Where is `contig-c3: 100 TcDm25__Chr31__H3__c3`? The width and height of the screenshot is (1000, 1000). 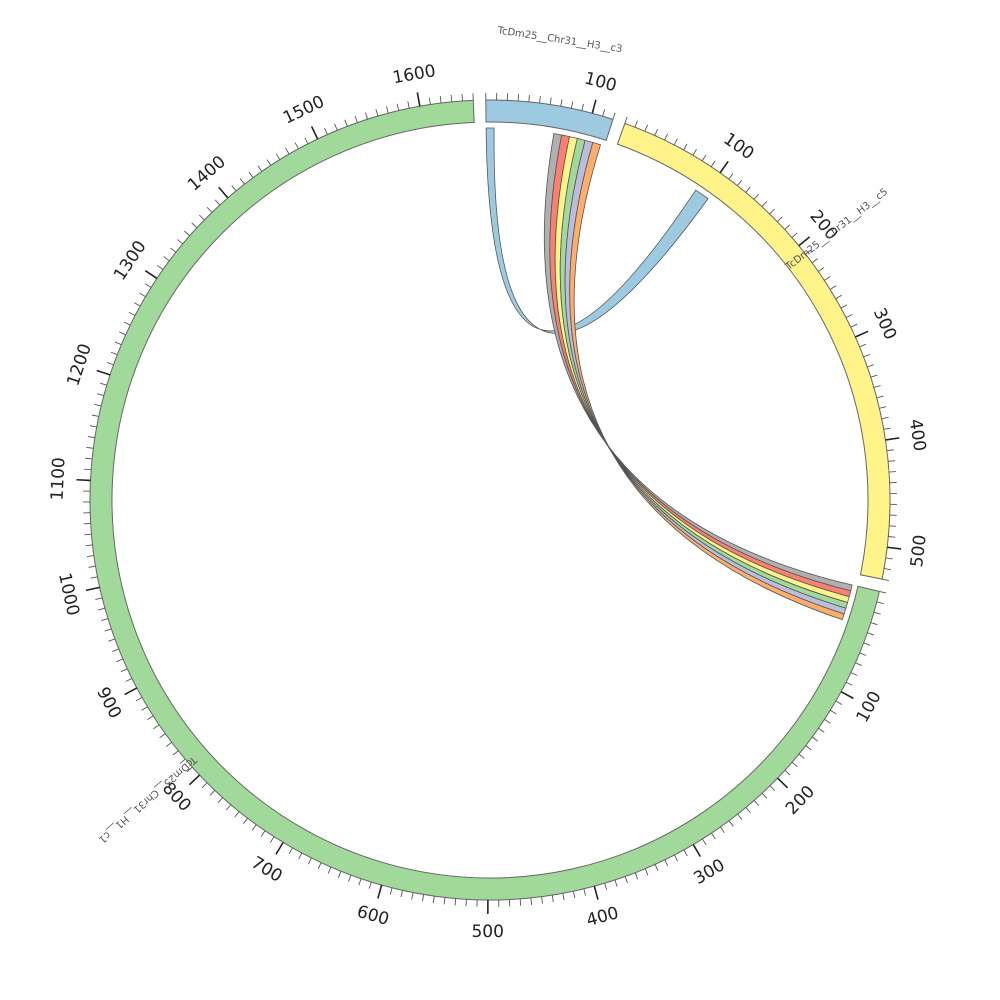
contig-c3: 100 TcDm25__Chr31__H3__c3 is located at coordinates (554, 83).